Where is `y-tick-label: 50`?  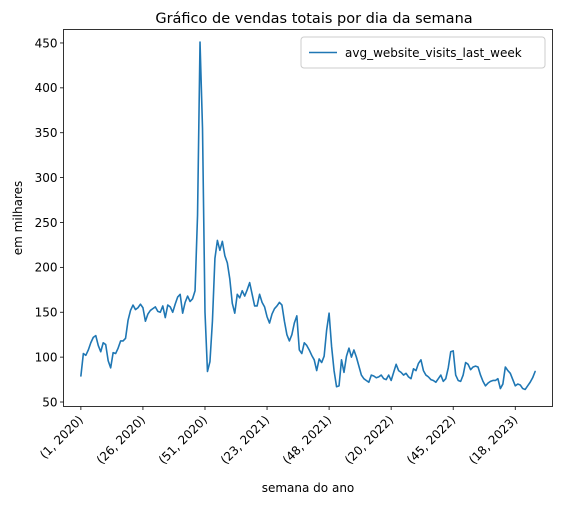
y-tick-label: 50 is located at coordinates (49, 402).